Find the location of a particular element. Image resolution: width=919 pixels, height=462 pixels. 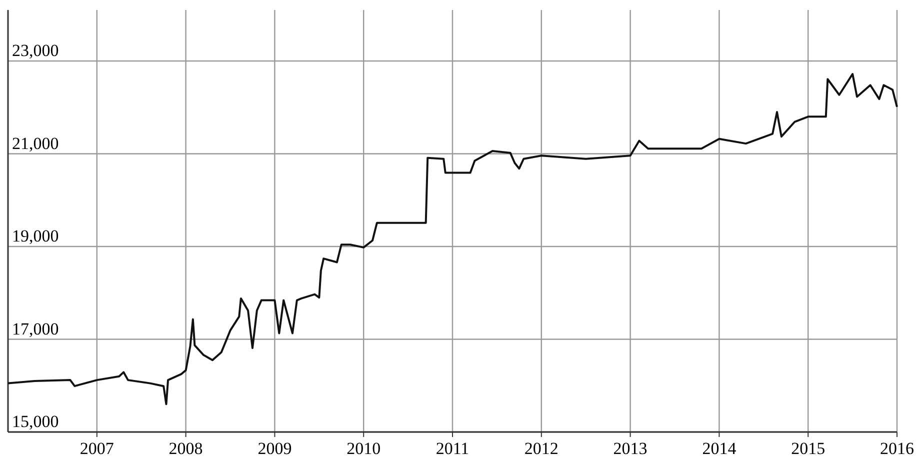

x-tick-label: 2014 is located at coordinates (719, 448).